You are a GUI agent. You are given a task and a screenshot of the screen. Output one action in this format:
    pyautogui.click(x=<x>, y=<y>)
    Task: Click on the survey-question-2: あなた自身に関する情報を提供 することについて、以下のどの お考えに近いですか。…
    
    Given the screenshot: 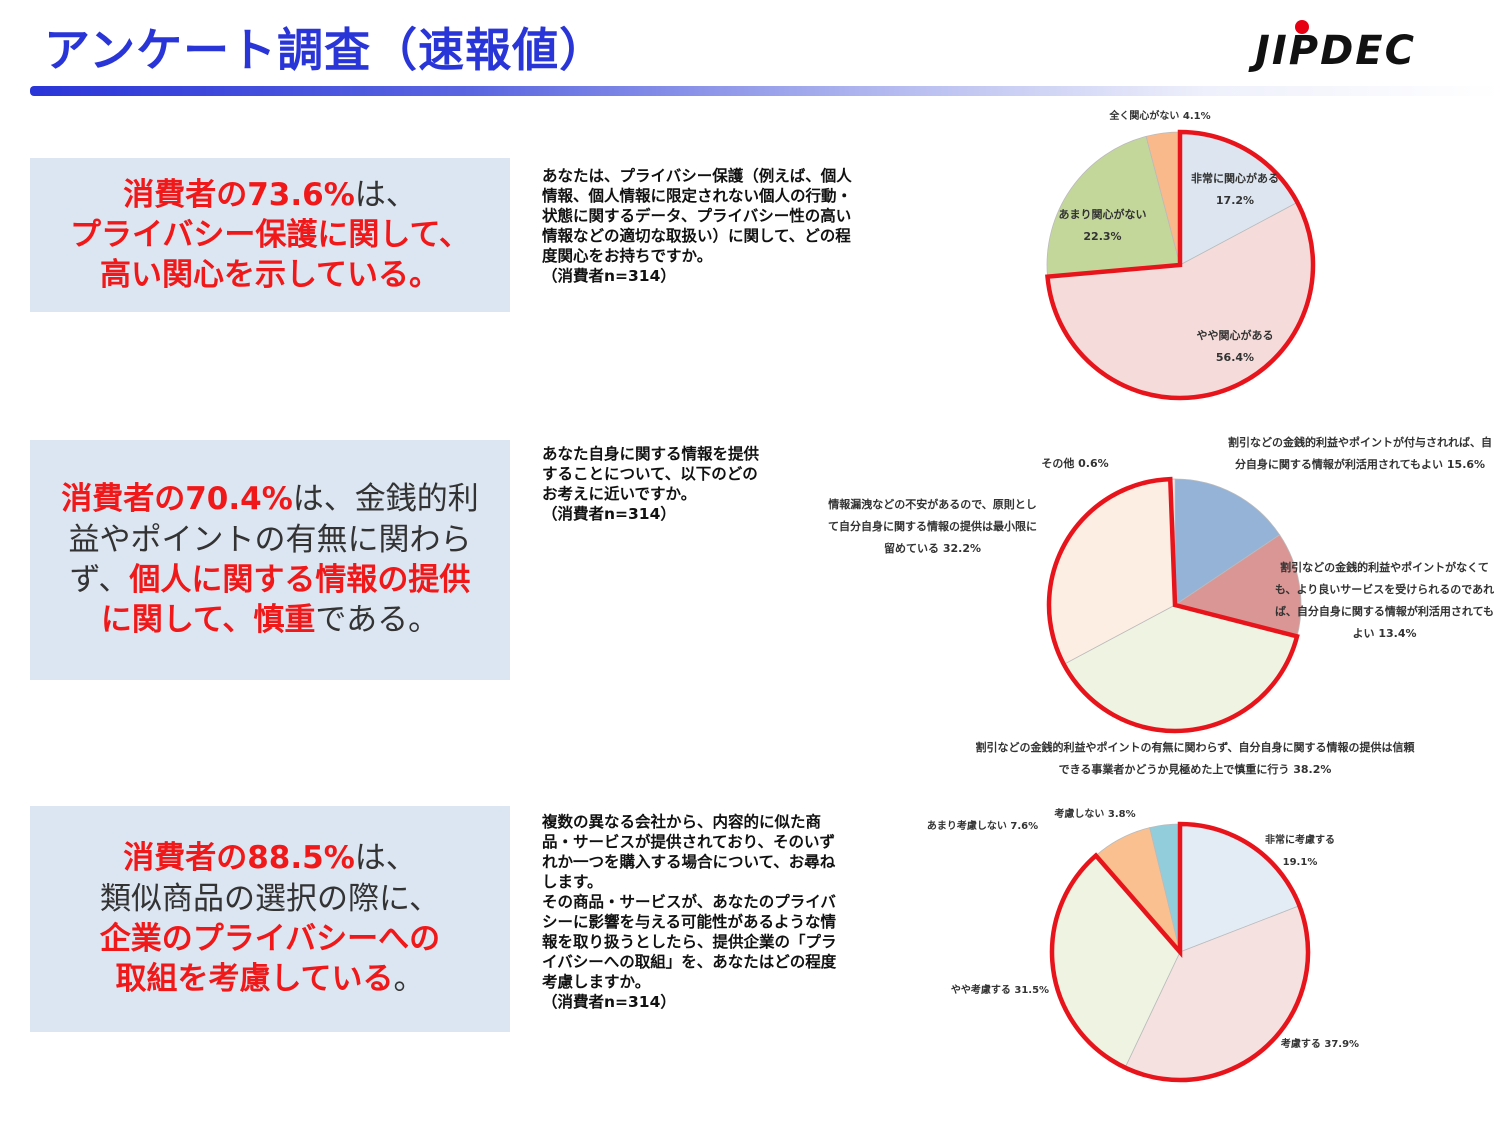 What is the action you would take?
    pyautogui.click(x=651, y=484)
    